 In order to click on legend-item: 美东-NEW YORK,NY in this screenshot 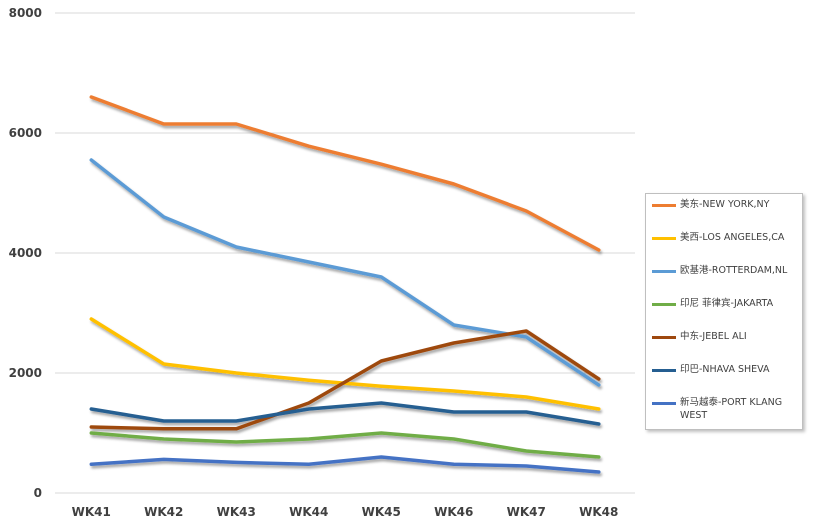, I will do `click(725, 214)`.